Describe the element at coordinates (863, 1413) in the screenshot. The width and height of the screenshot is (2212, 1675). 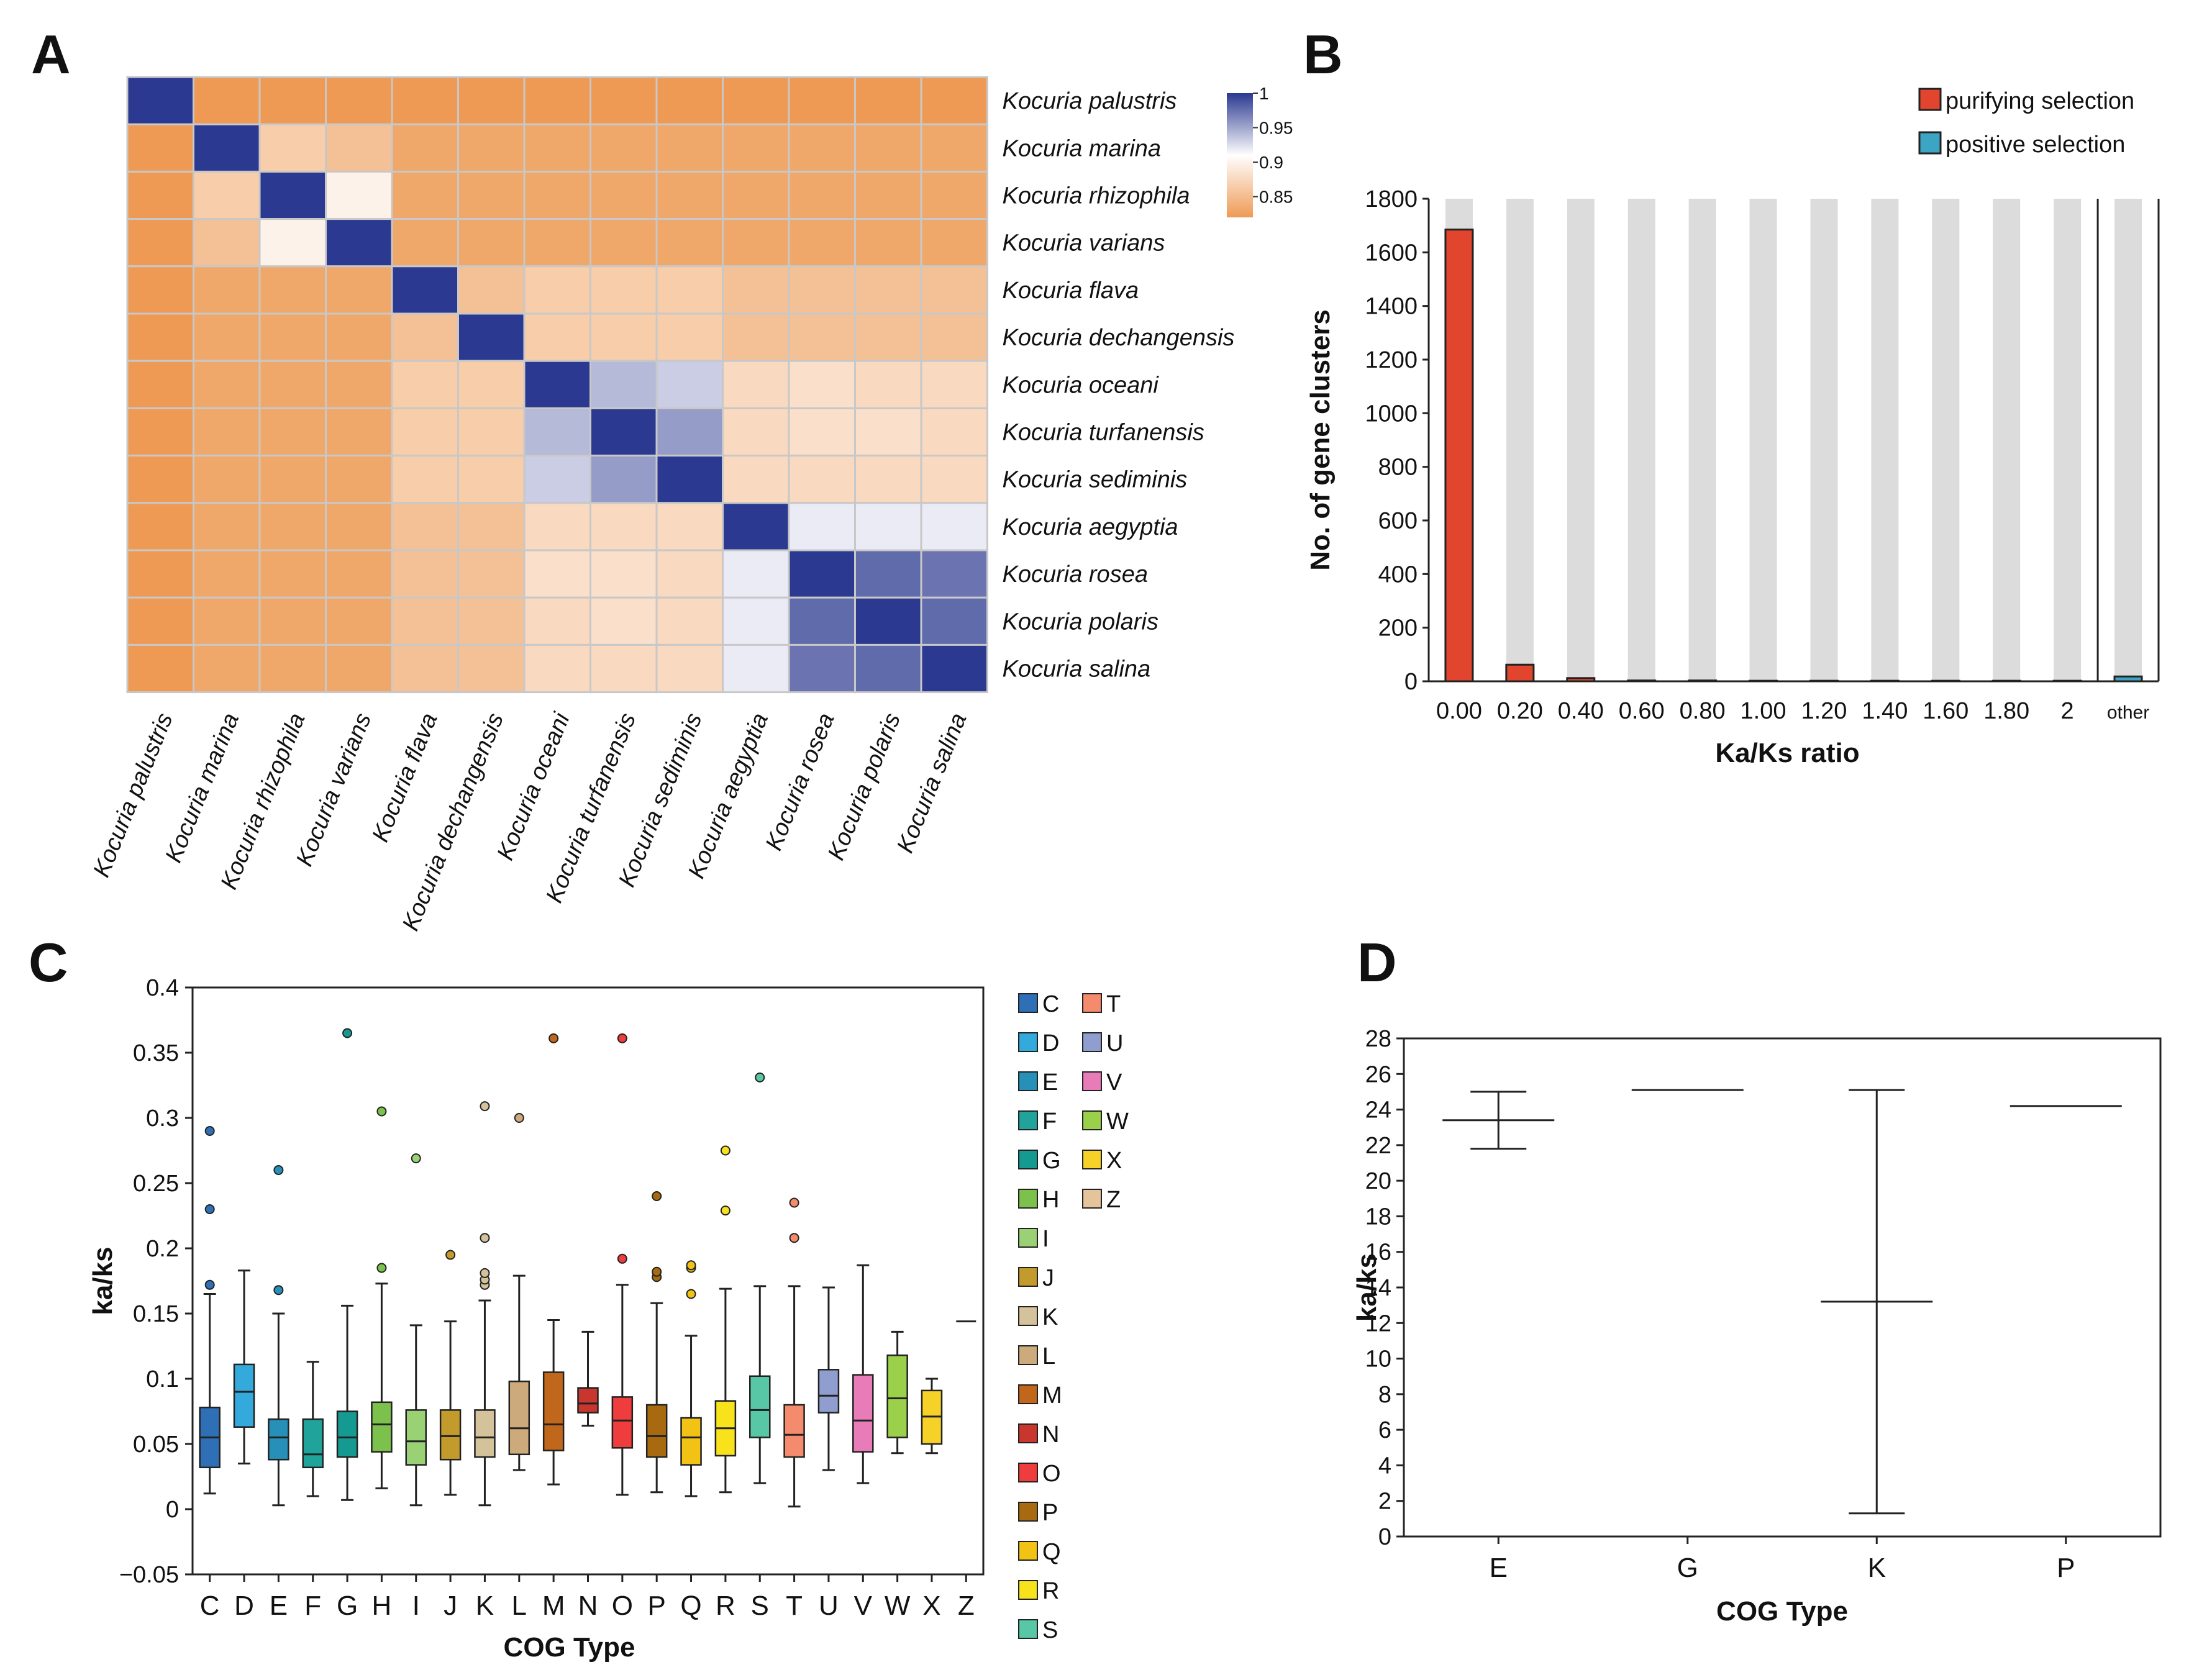
I see `box-V` at that location.